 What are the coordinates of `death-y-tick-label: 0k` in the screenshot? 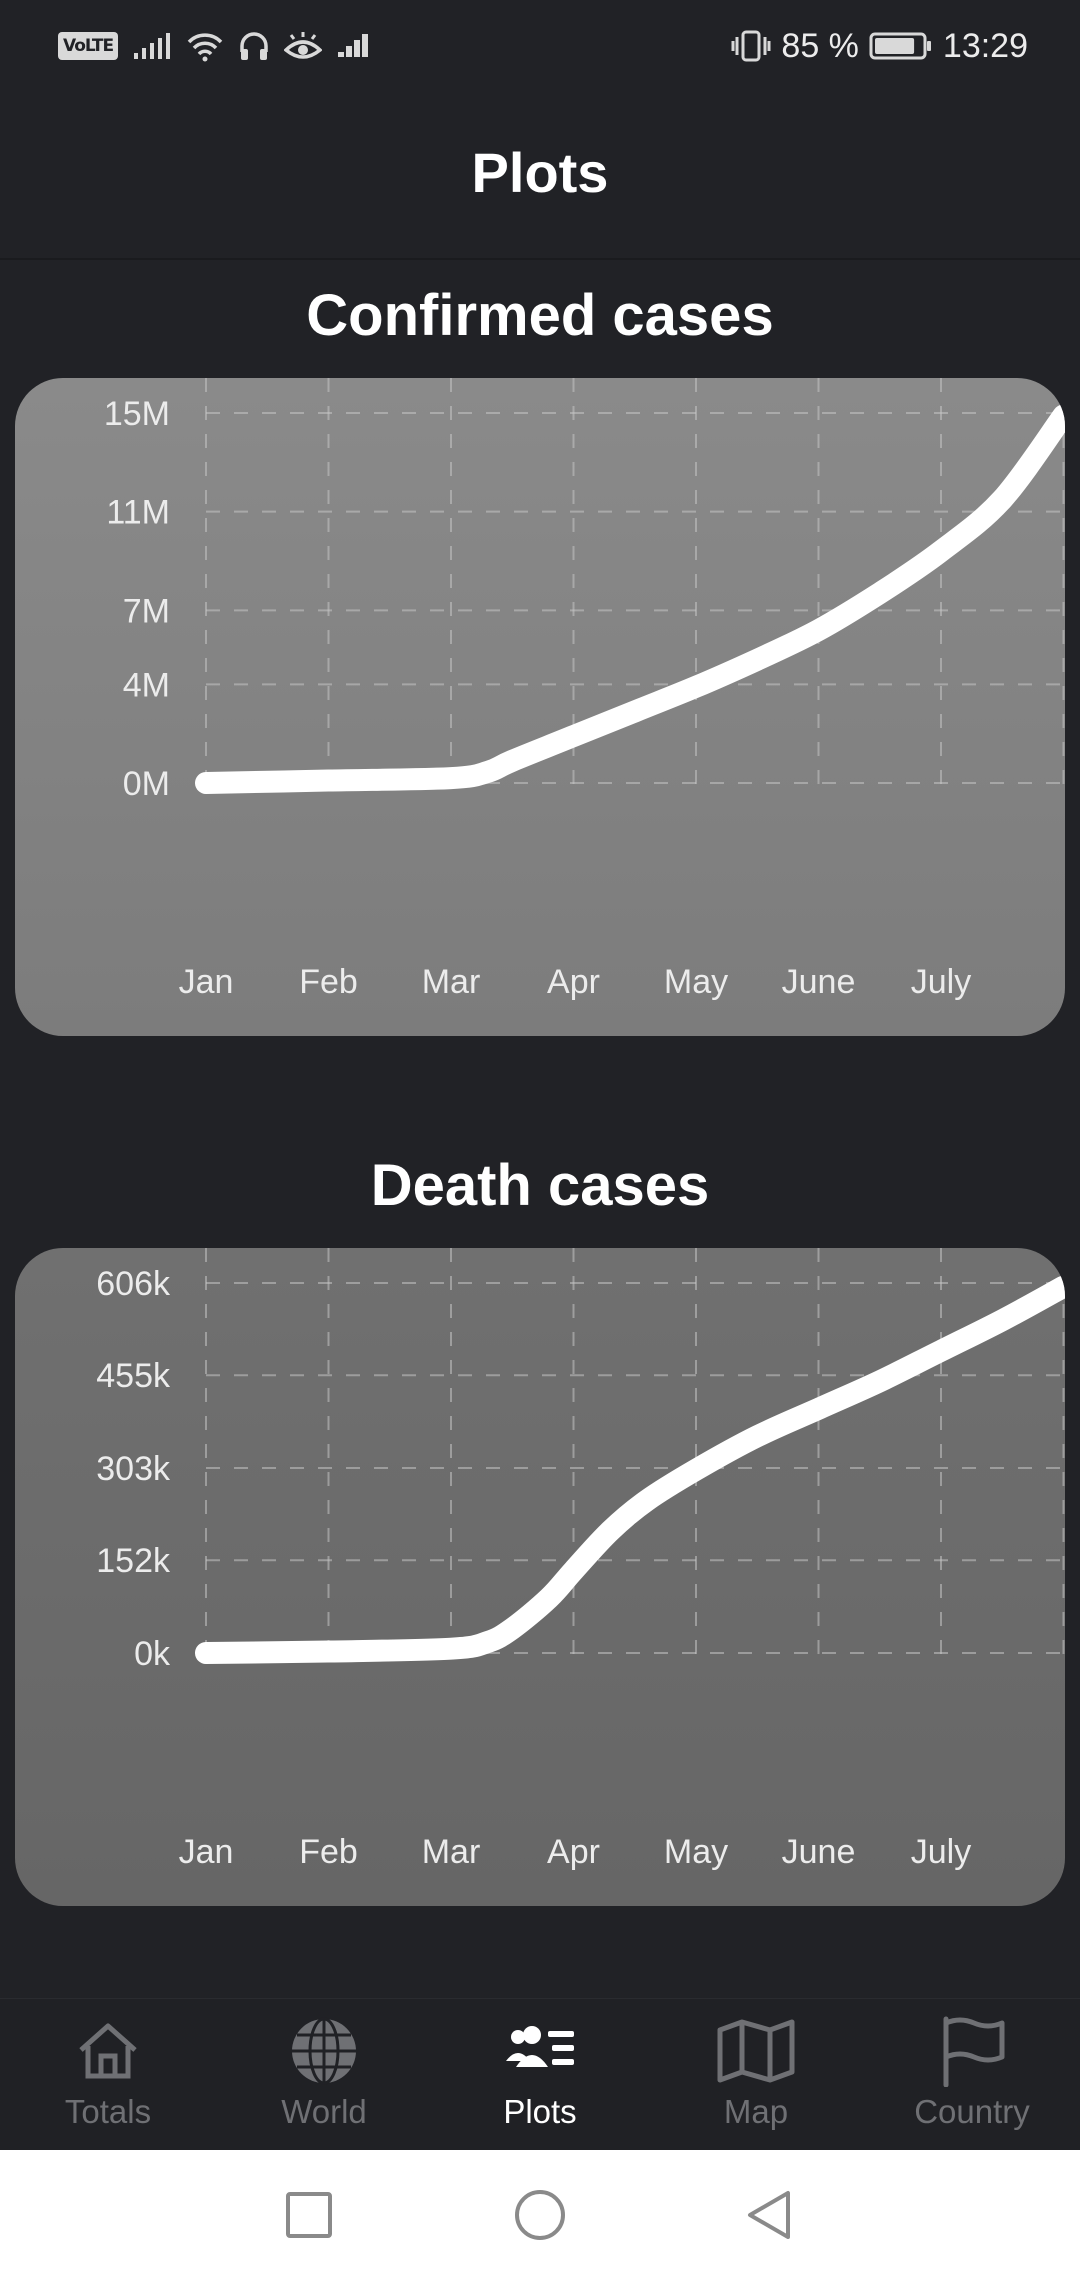 It's located at (152, 1654).